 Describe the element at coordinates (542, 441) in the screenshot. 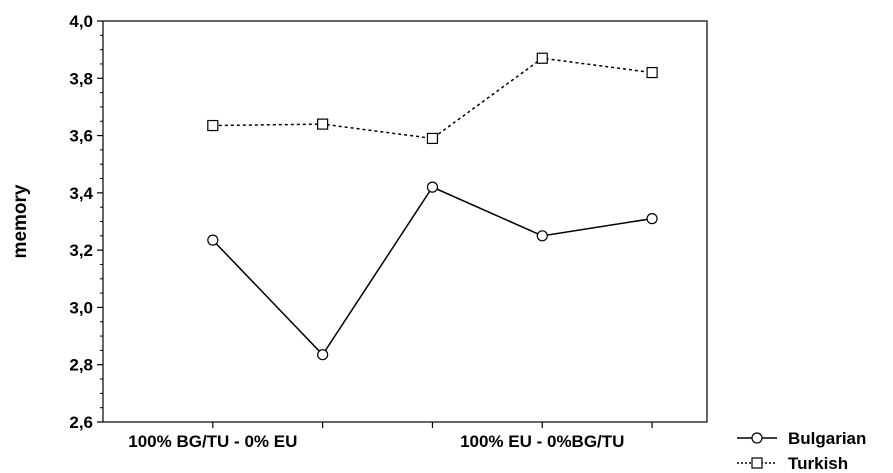

I see `x-tick-label: 100% EU - 0%BG/TU` at that location.